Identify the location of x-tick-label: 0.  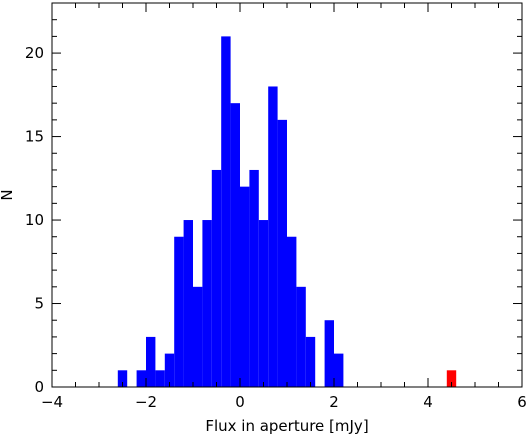
(240, 402).